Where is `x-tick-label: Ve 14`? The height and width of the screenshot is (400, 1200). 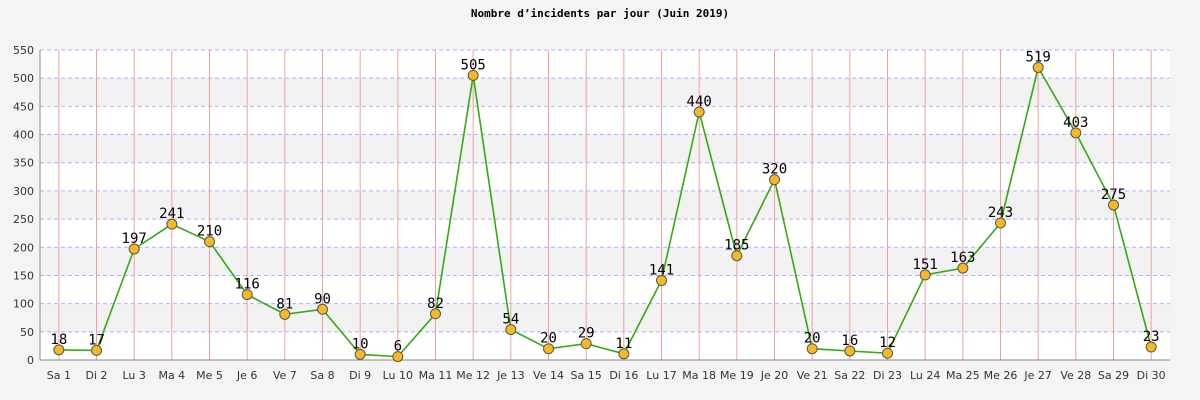
x-tick-label: Ve 14 is located at coordinates (548, 375).